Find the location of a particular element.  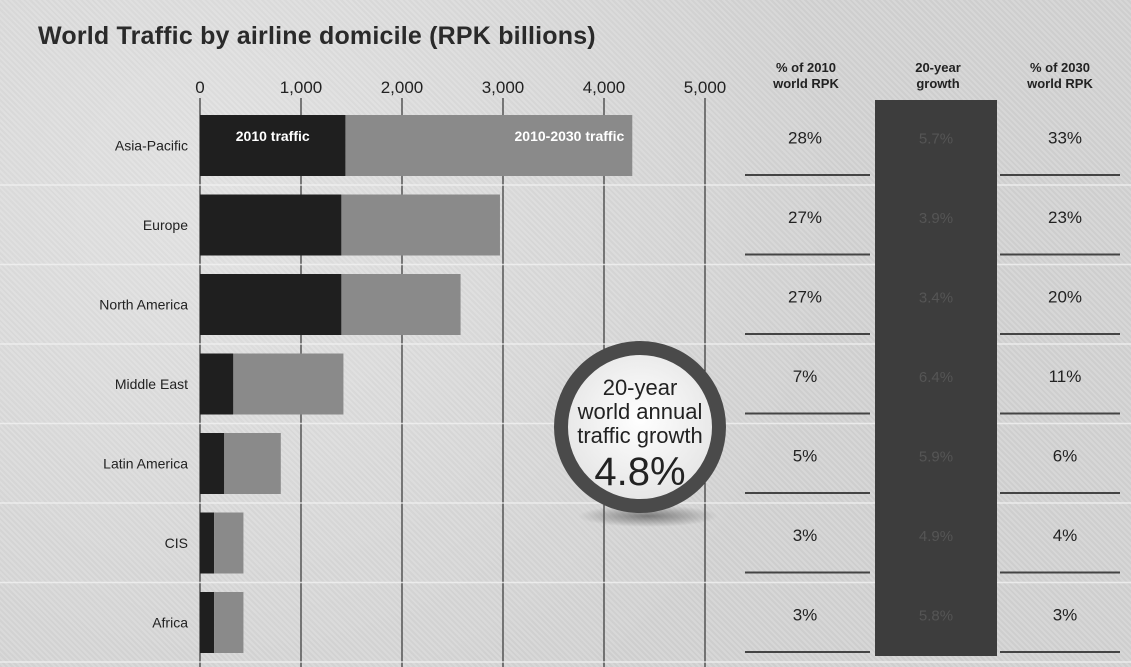

growth-value: 3.9% is located at coordinates (936, 218).